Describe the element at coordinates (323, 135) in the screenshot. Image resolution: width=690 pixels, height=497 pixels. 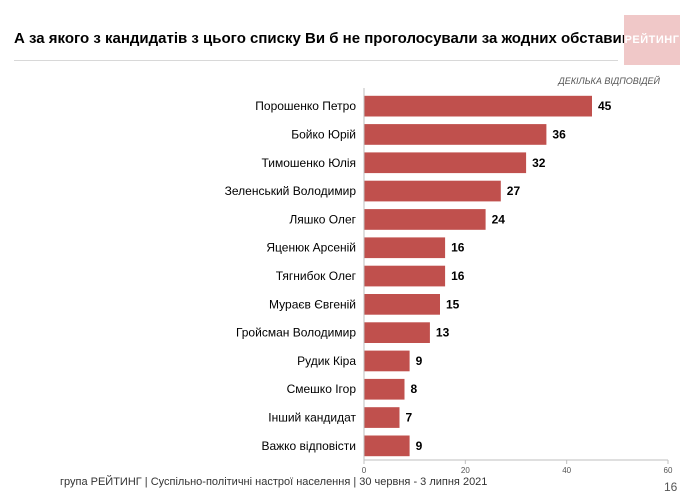
I see `category-label: Бойко Юрій` at that location.